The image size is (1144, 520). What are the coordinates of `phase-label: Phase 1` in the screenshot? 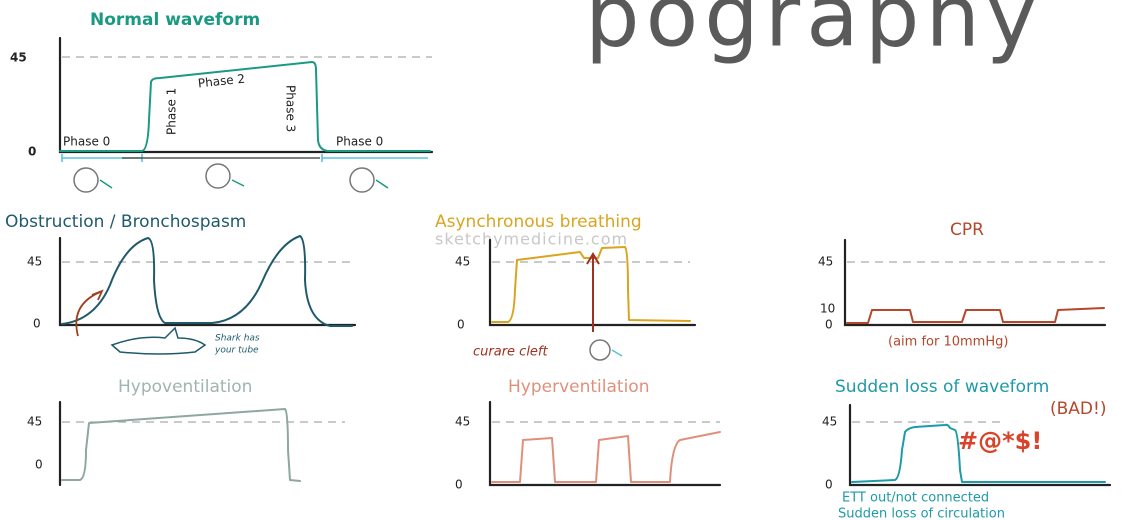 It's located at (172, 111).